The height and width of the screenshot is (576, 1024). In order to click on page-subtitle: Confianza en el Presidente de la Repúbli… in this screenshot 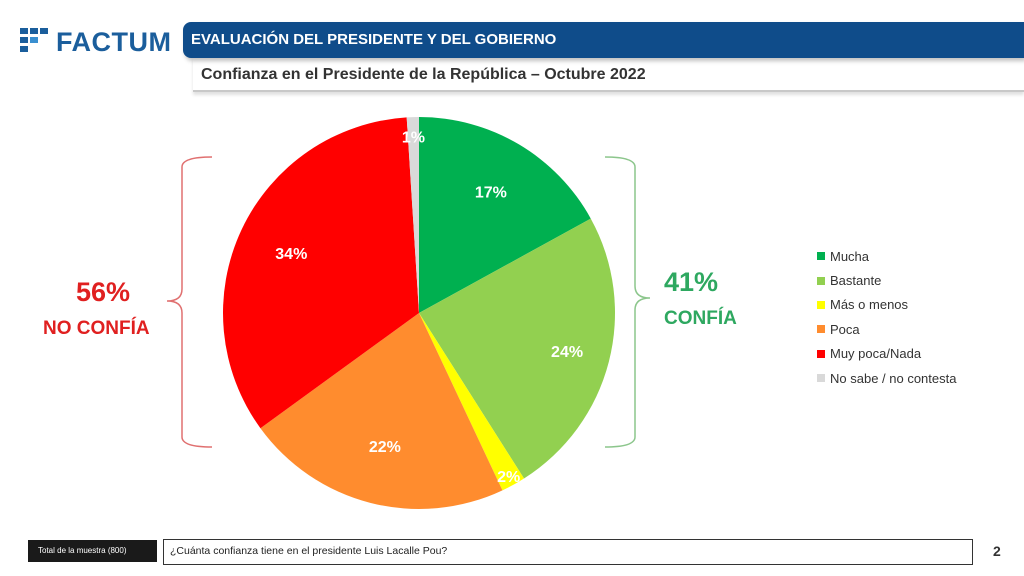, I will do `click(423, 74)`.